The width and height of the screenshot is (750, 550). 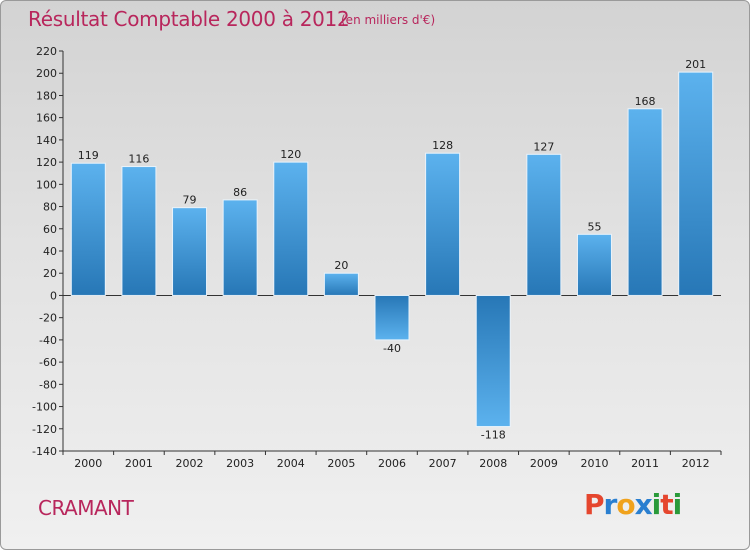 I want to click on bar-2012, so click(x=696, y=183).